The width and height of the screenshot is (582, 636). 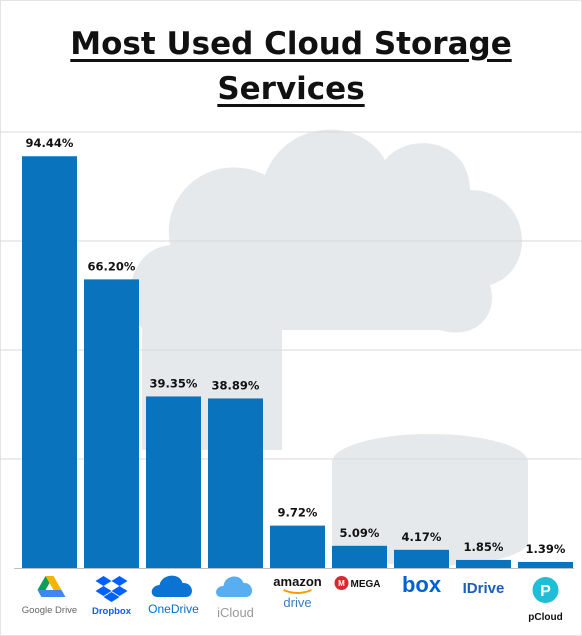 I want to click on bar-value-label: 1.85%, so click(x=484, y=547).